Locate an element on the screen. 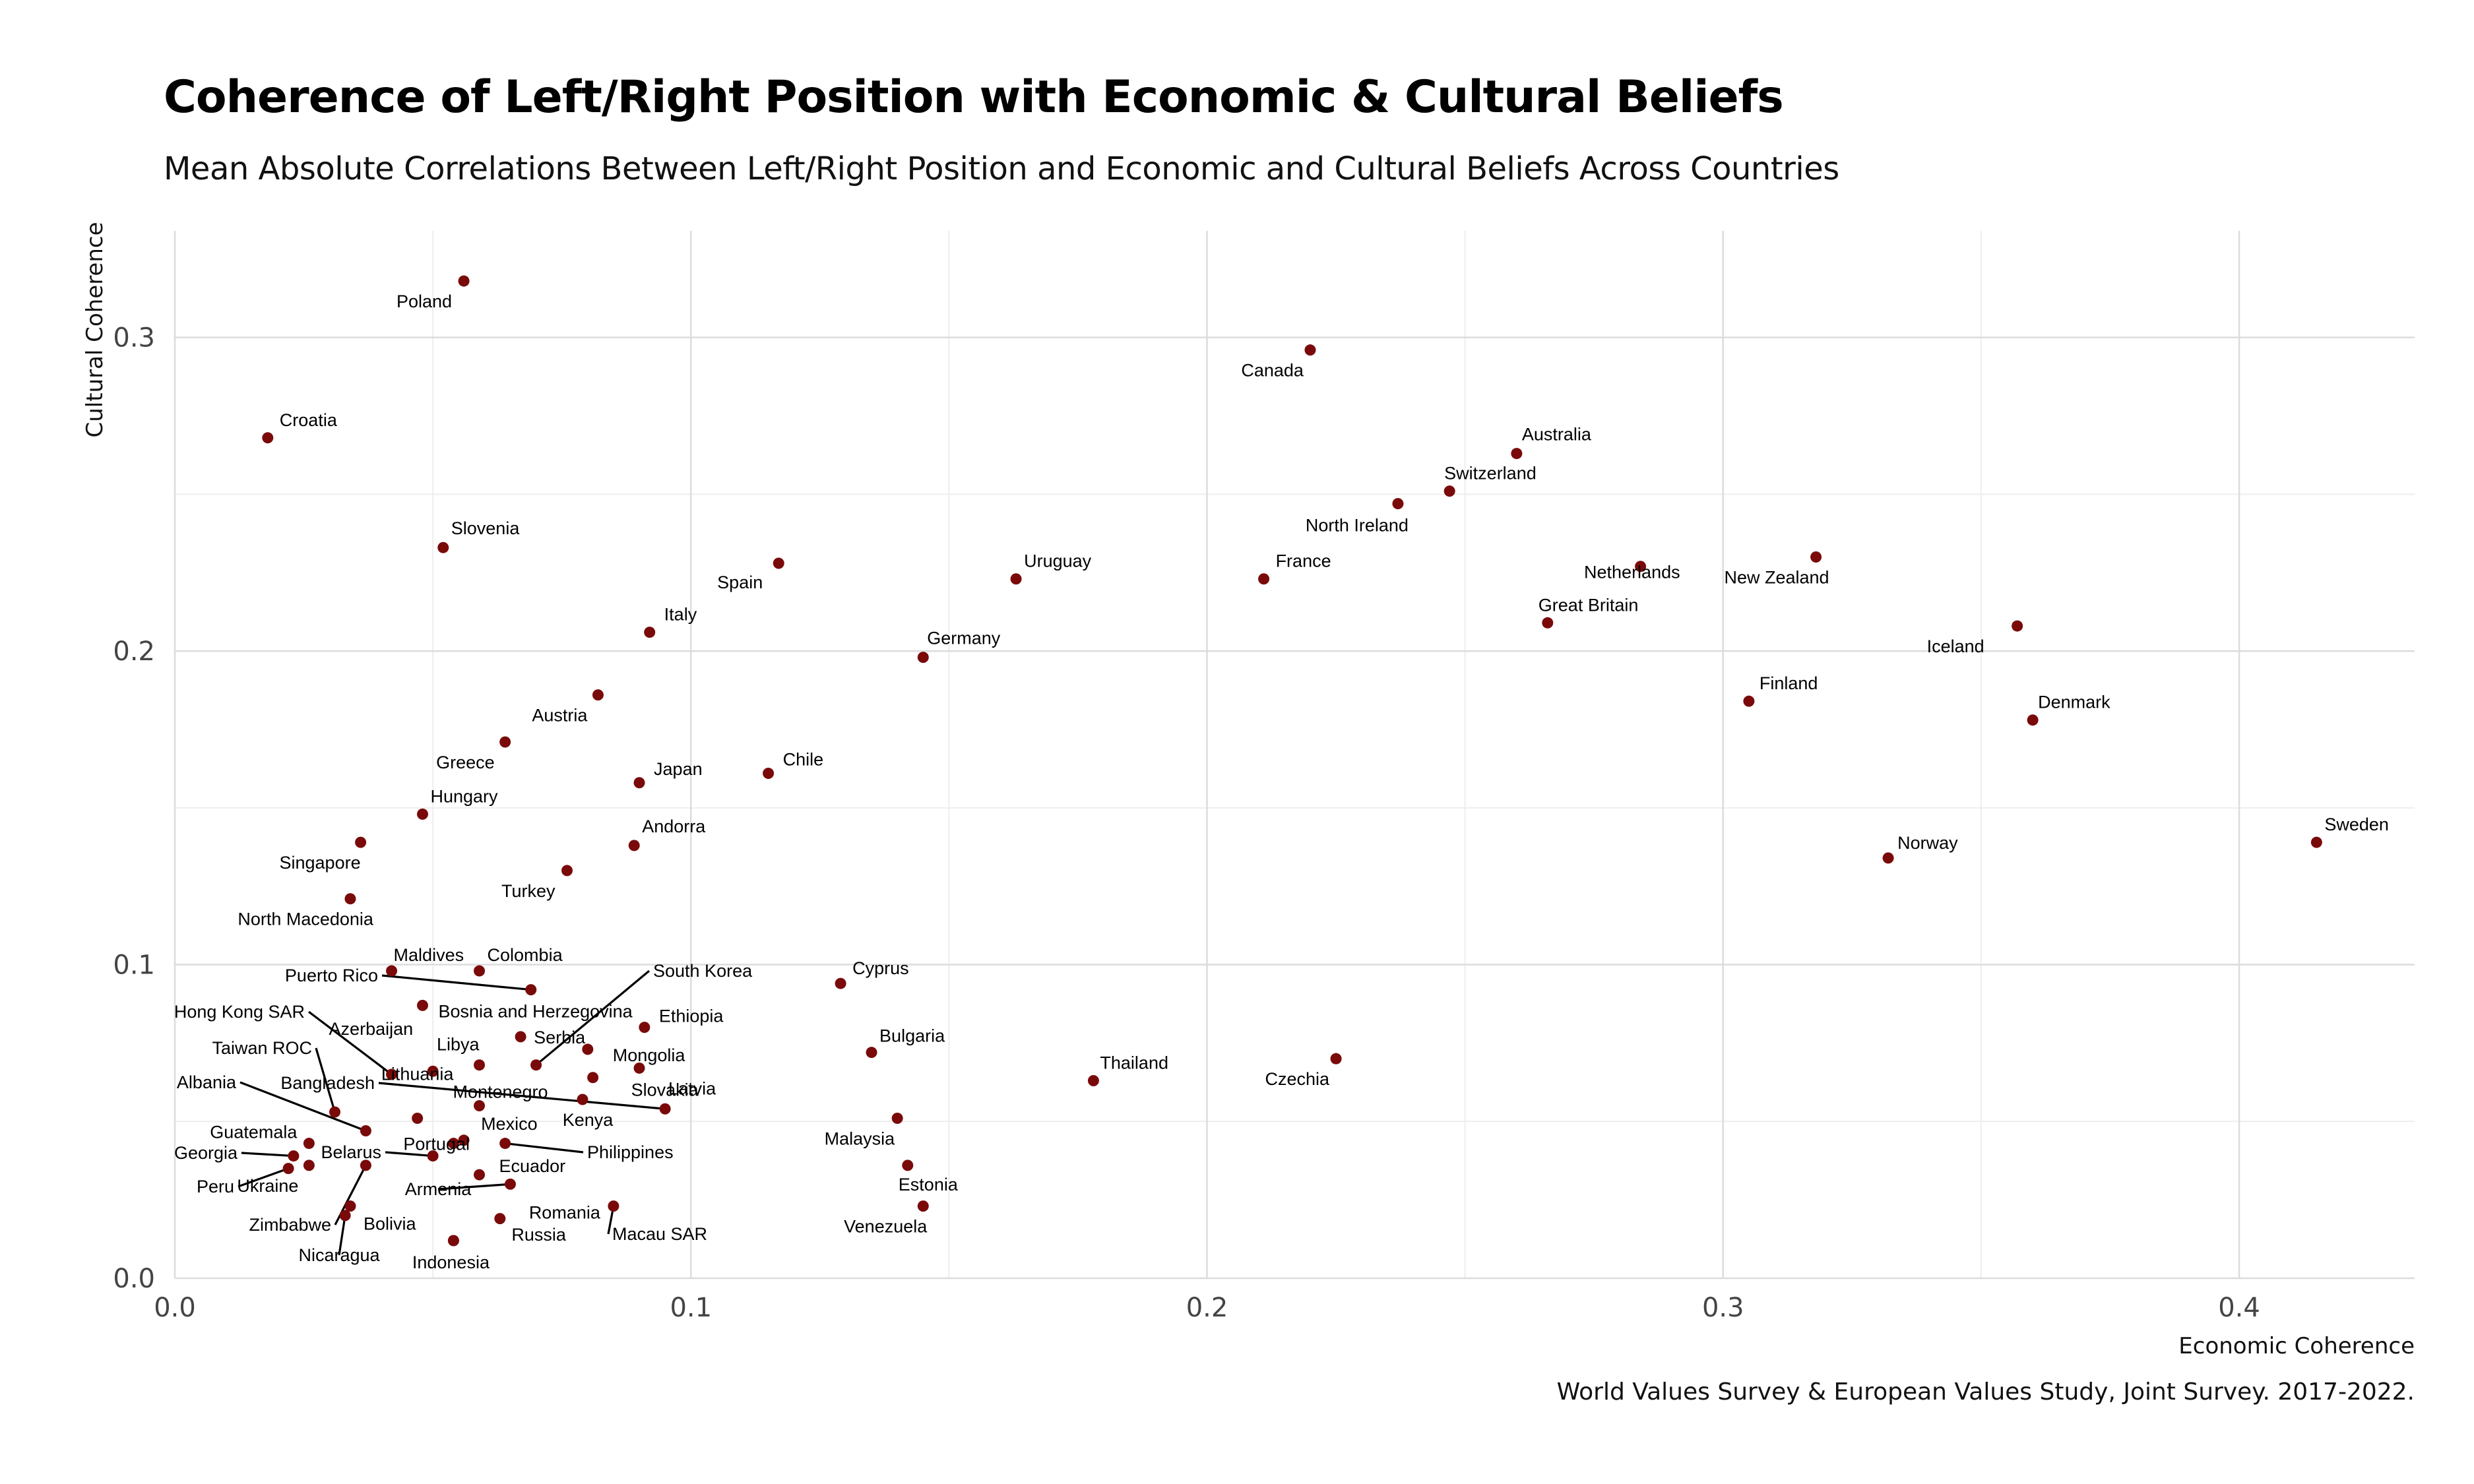  point-label: Albania is located at coordinates (207, 1082).